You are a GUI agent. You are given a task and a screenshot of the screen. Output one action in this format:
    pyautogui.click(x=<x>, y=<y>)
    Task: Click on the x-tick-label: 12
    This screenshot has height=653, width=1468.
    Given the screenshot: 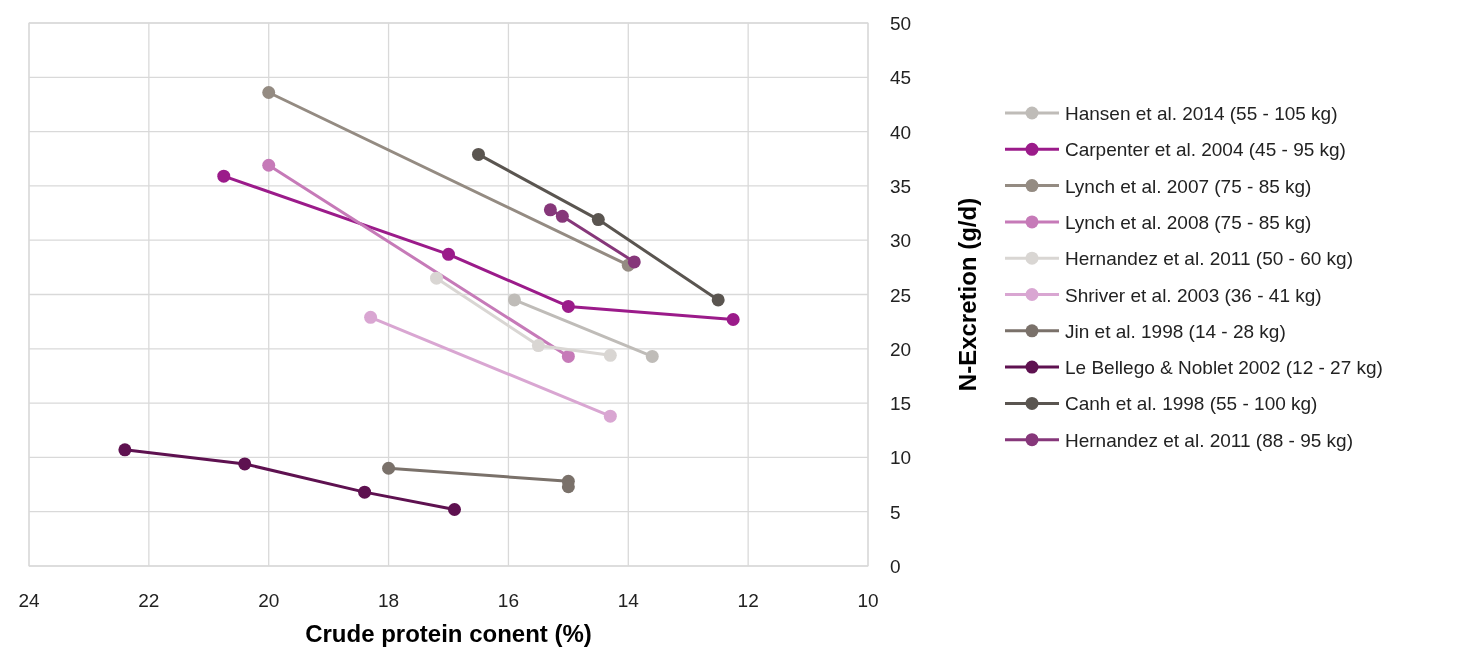 What is the action you would take?
    pyautogui.click(x=748, y=600)
    